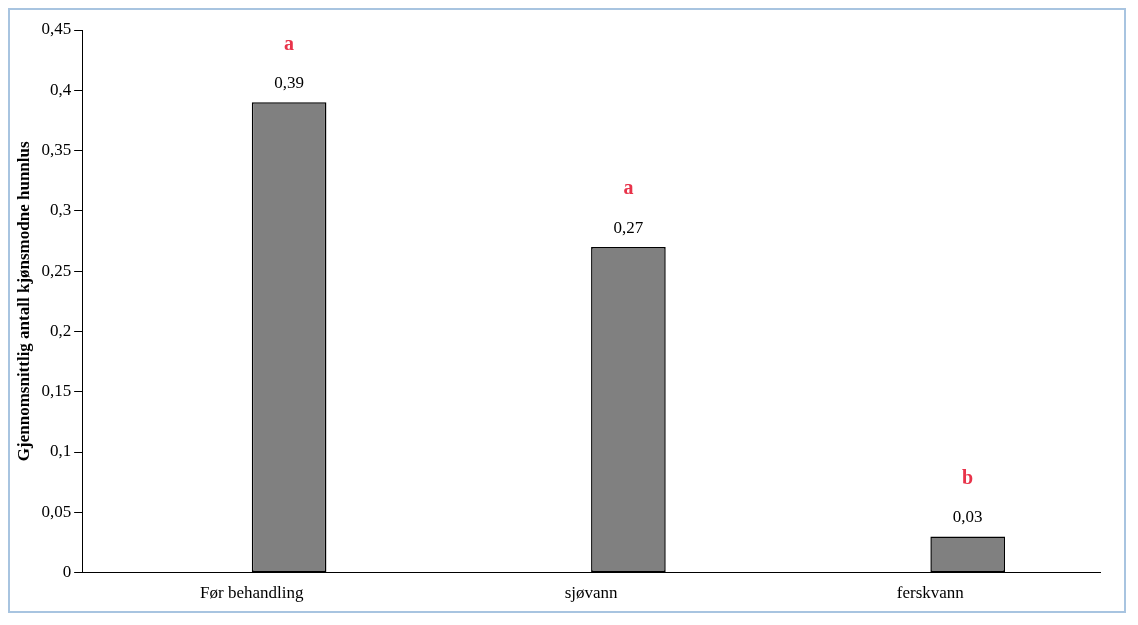  What do you see at coordinates (591, 593) in the screenshot?
I see `x-tick-label: sjøvann` at bounding box center [591, 593].